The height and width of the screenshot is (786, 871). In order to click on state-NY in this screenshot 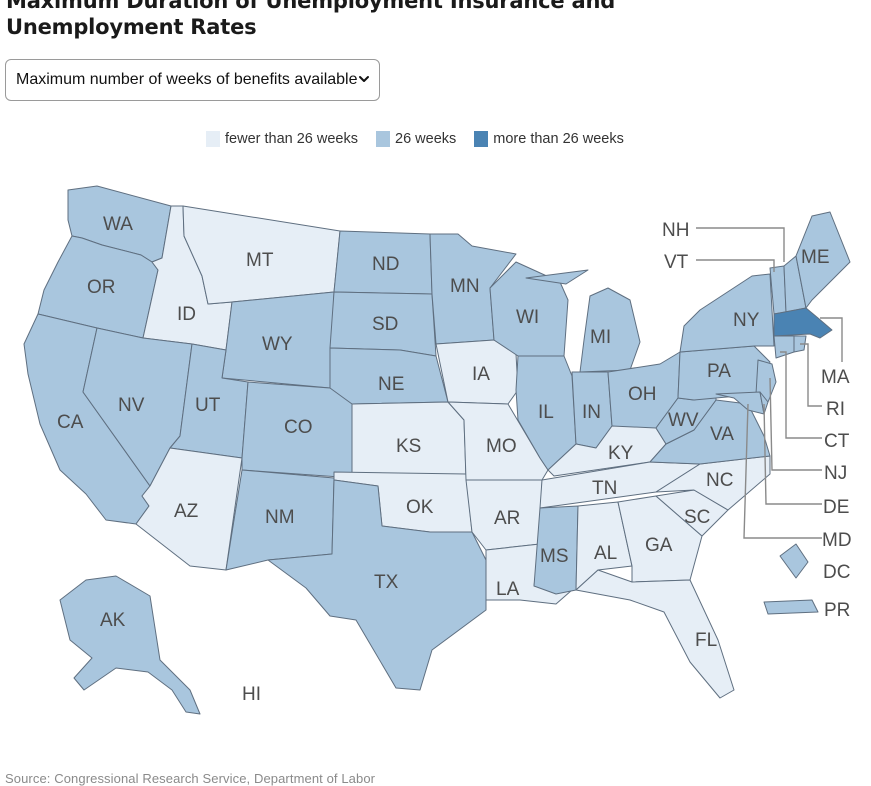, I will do `click(727, 313)`.